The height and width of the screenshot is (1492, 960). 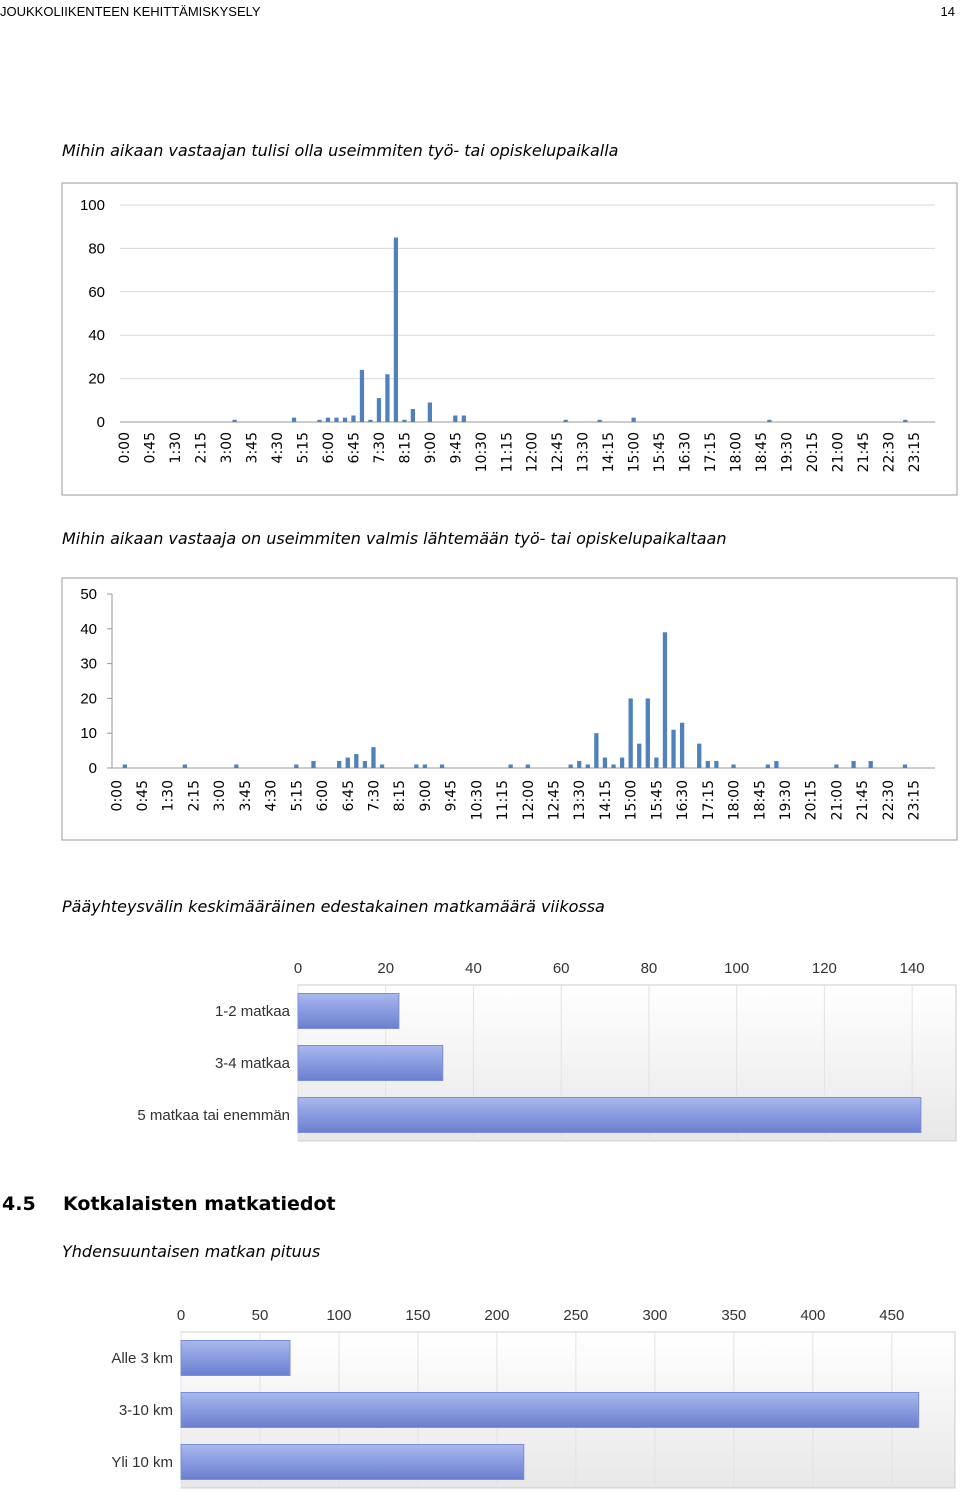 What do you see at coordinates (709, 800) in the screenshot?
I see `x-tick-label: 17:15` at bounding box center [709, 800].